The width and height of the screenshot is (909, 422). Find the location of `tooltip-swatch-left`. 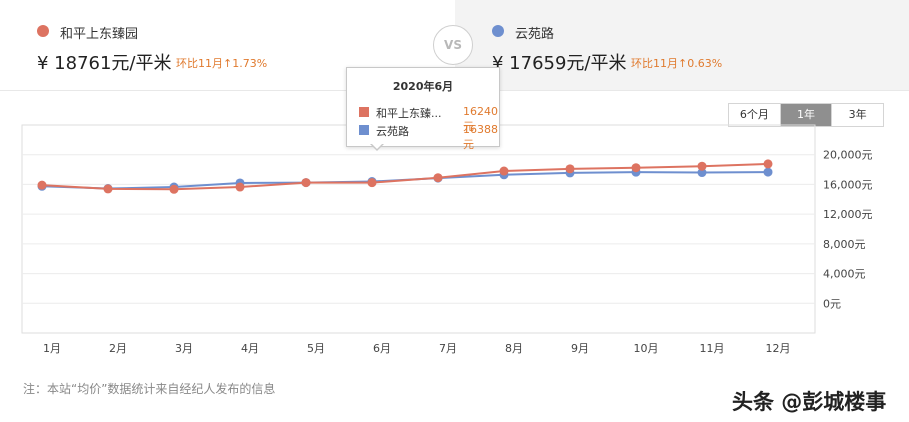

tooltip-swatch-left is located at coordinates (364, 112).